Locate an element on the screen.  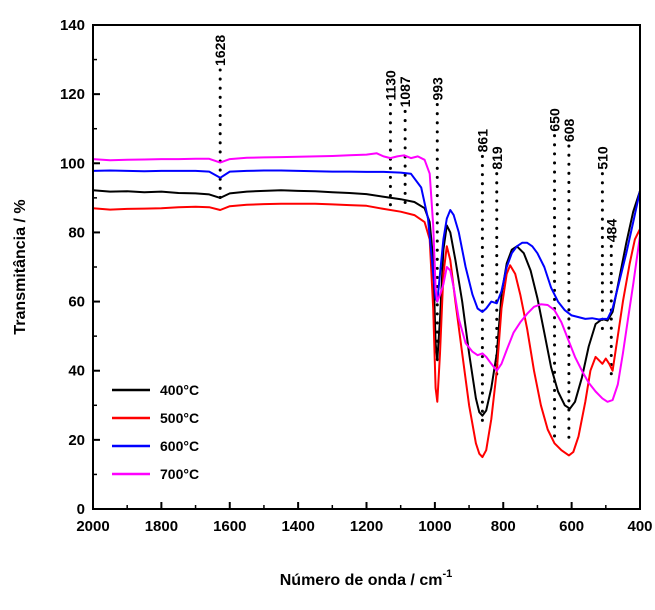
y-tick-label: 60 is located at coordinates (76, 302).